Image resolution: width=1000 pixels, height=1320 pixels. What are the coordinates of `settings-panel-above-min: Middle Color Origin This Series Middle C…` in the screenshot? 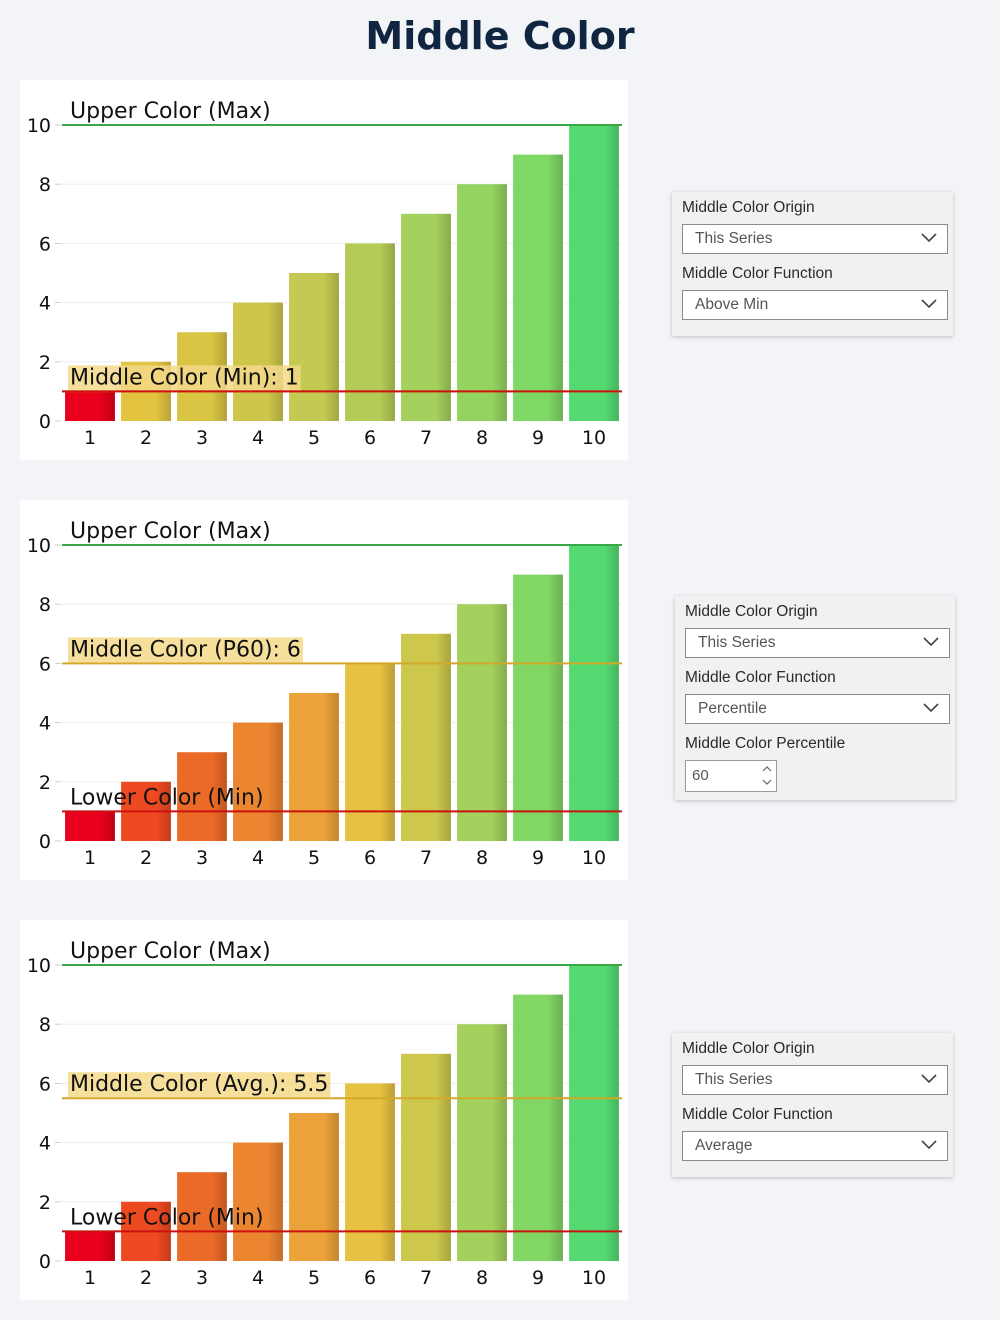 It's located at (812, 264).